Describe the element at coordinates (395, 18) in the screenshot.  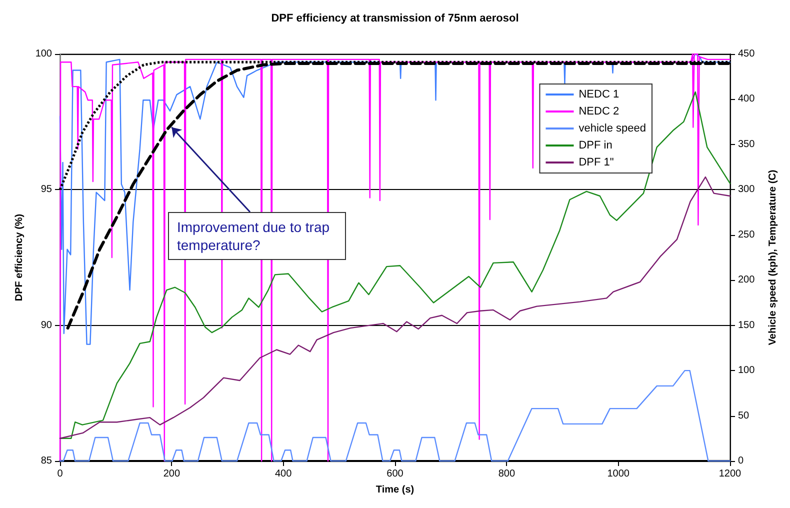
I see `chart-title: DPF efficiency at transmission of 75nm aerosol` at that location.